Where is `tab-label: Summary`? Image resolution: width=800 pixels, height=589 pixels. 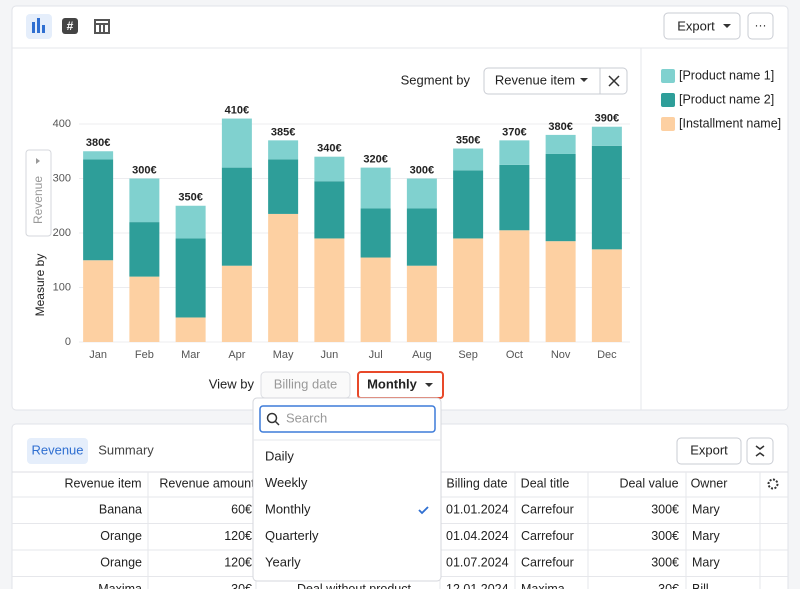
tab-label: Summary is located at coordinates (126, 449).